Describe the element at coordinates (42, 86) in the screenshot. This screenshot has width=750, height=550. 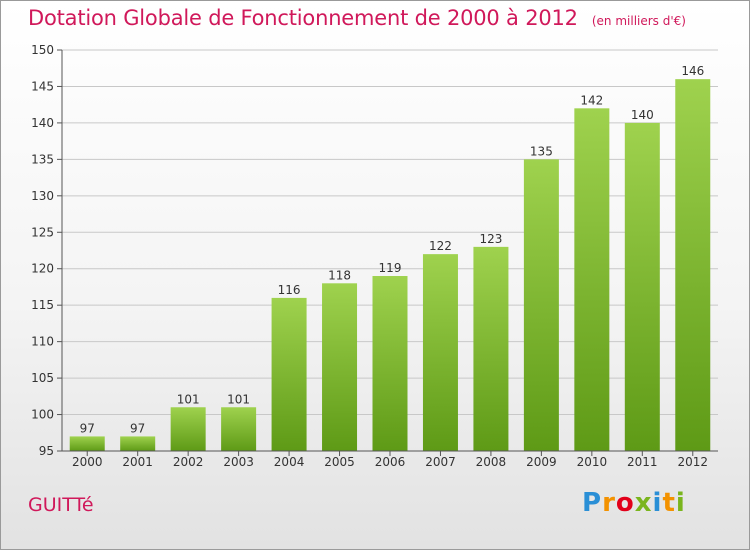
I see `y-tick-label: 145` at that location.